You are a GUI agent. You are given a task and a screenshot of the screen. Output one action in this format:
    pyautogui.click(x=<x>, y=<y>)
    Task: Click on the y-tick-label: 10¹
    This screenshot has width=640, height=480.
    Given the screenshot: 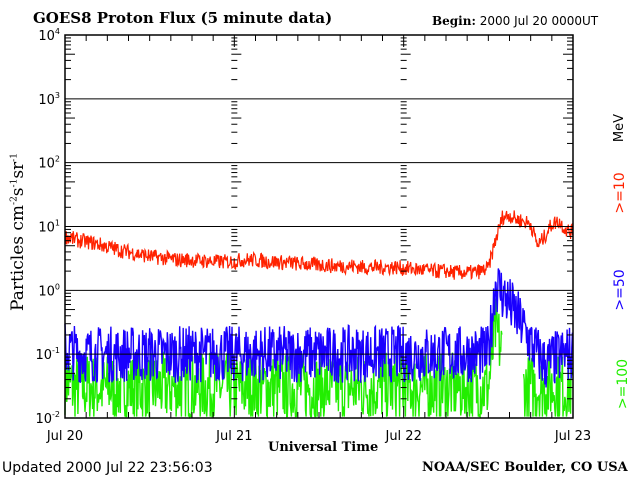 What is the action you would take?
    pyautogui.click(x=49, y=227)
    